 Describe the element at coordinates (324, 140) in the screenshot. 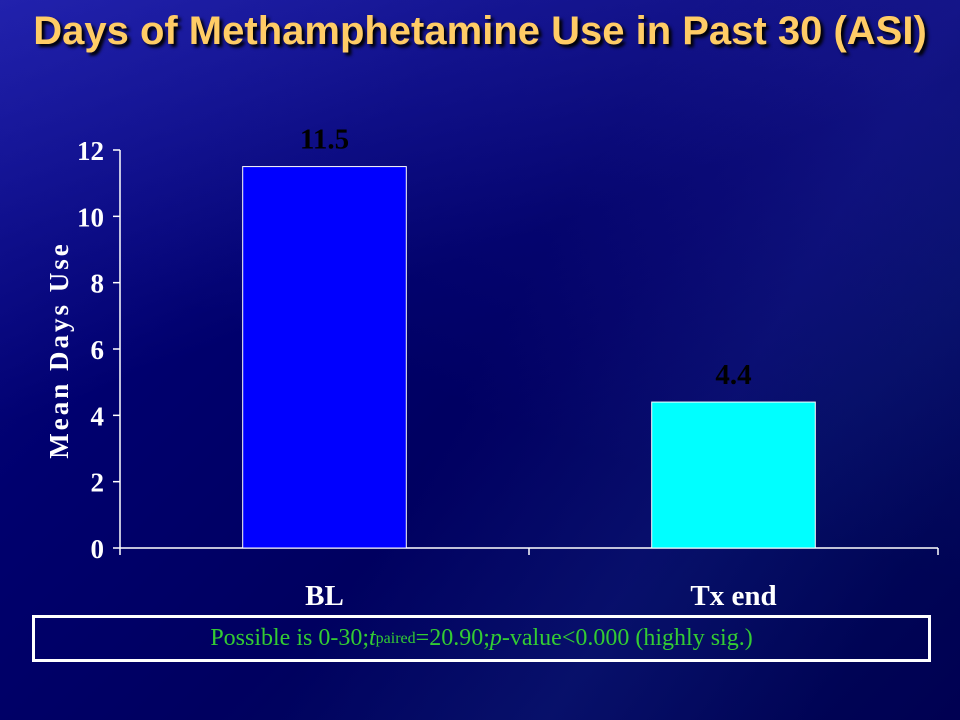

I see `data-label: 11.5` at that location.